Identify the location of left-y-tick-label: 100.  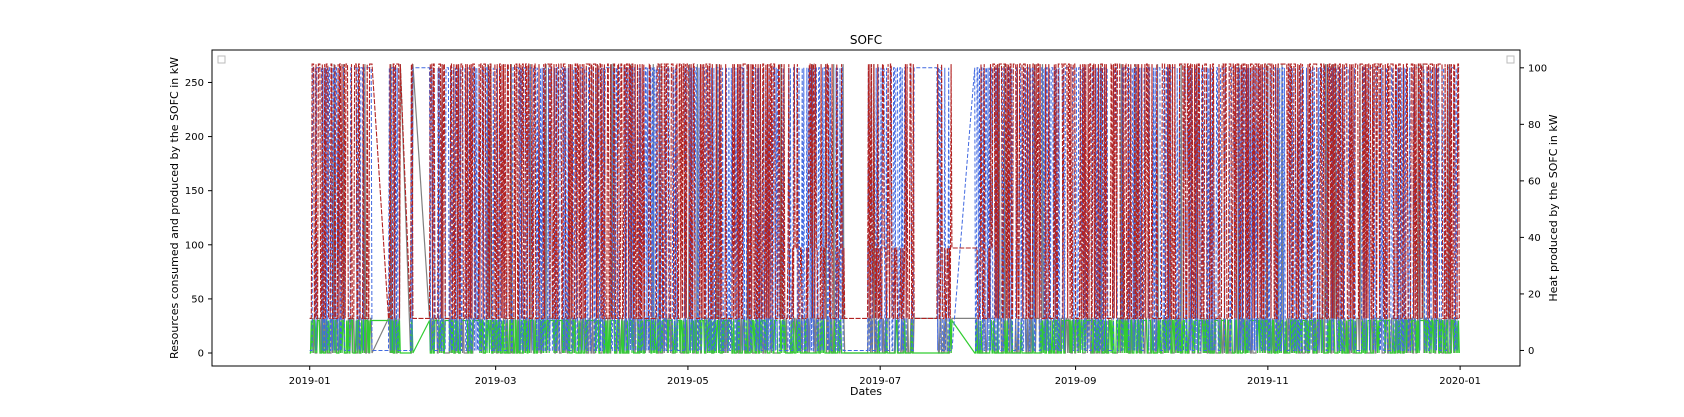
(194, 245).